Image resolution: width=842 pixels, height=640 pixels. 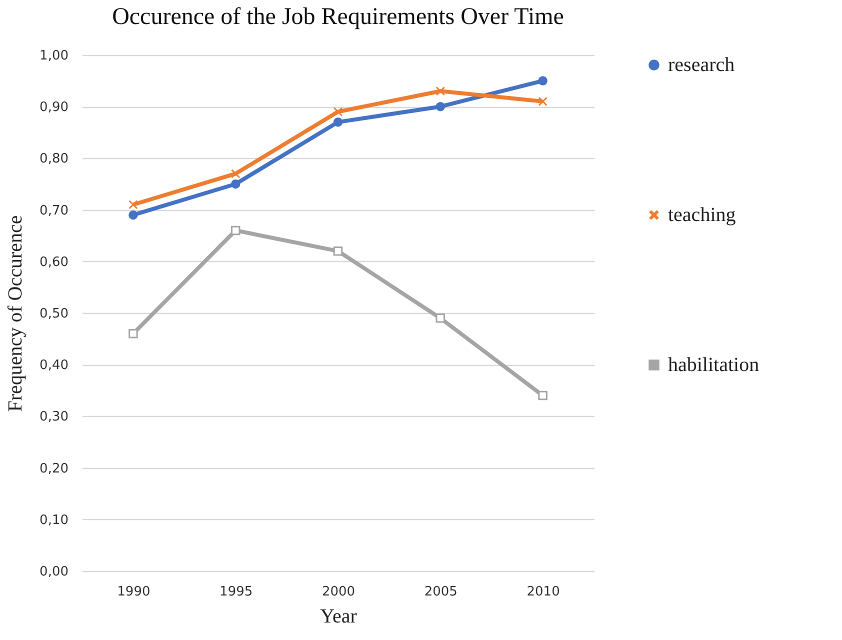 I want to click on x-tick-label: 1990, so click(x=133, y=592).